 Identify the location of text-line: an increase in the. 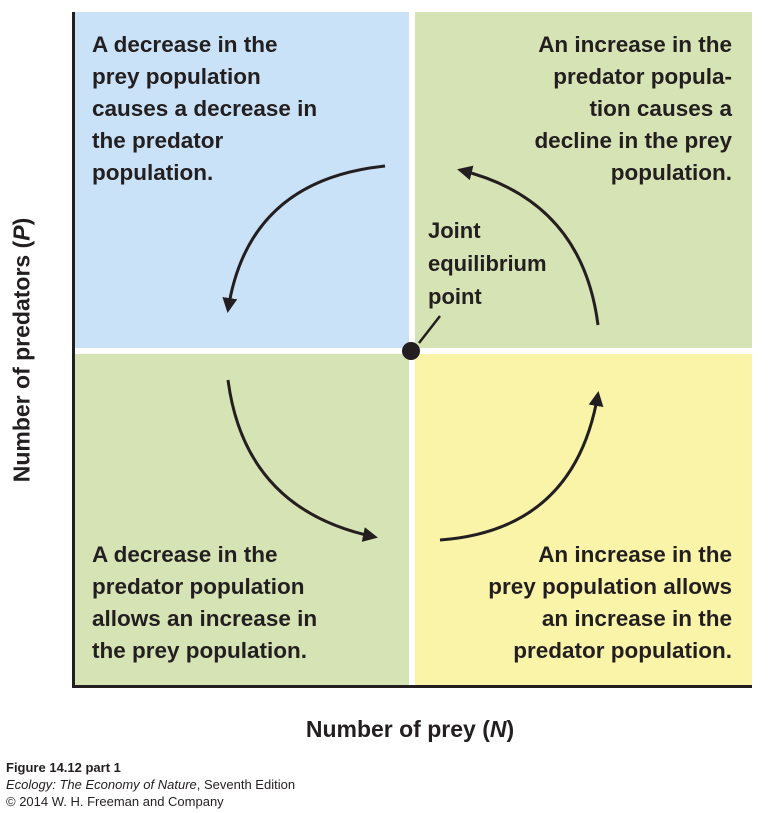
(636, 618).